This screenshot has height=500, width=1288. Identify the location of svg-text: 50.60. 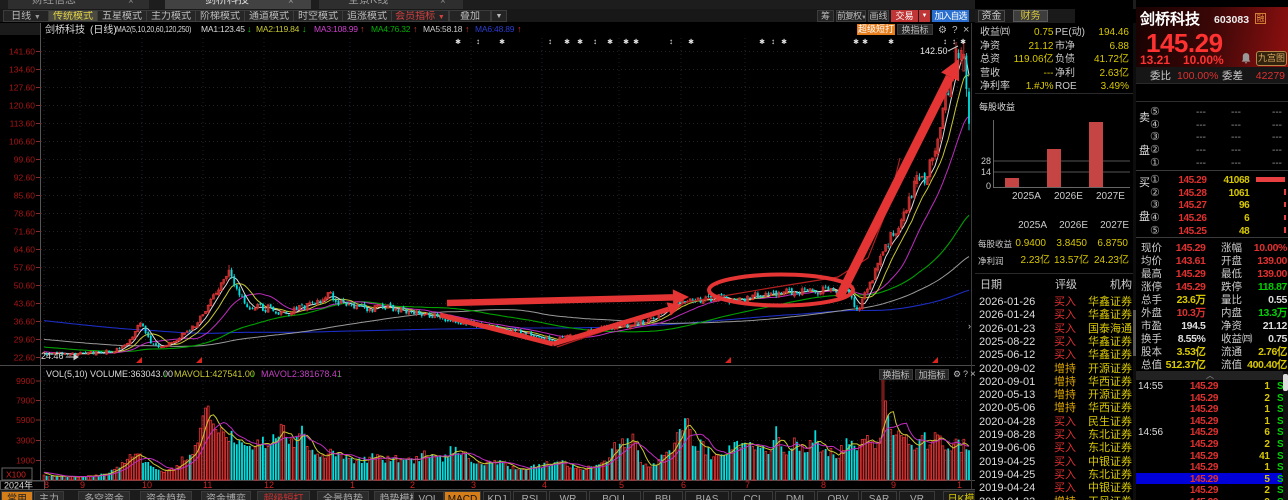
(25, 286).